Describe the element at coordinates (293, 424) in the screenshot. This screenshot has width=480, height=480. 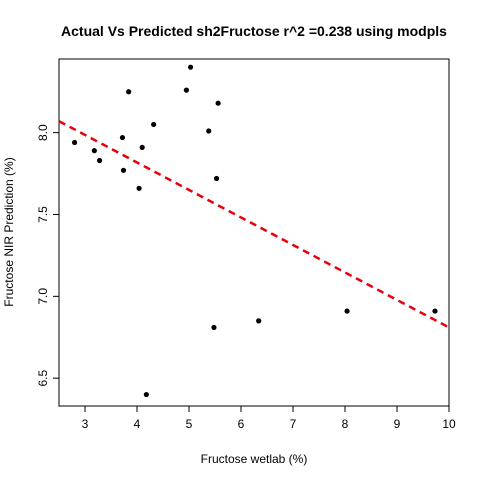
I see `x-tick-label: 7` at that location.